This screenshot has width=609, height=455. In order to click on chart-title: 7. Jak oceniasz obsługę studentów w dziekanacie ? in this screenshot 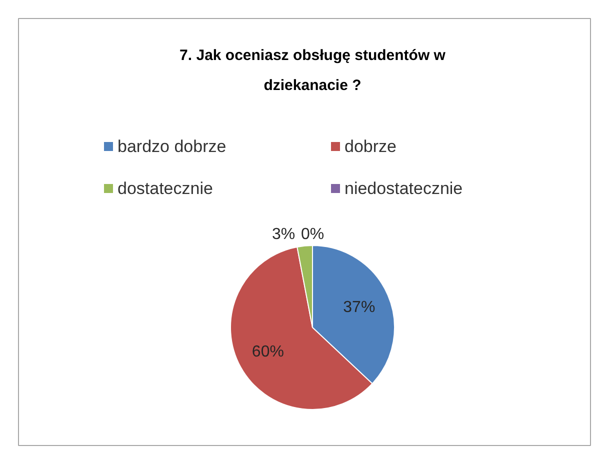, I will do `click(313, 70)`.